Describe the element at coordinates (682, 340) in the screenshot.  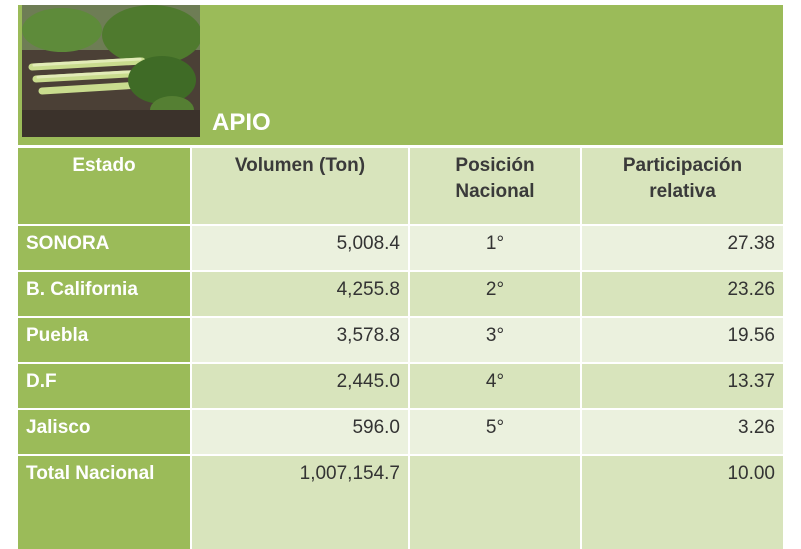
I see `table-cell: 19.56` at that location.